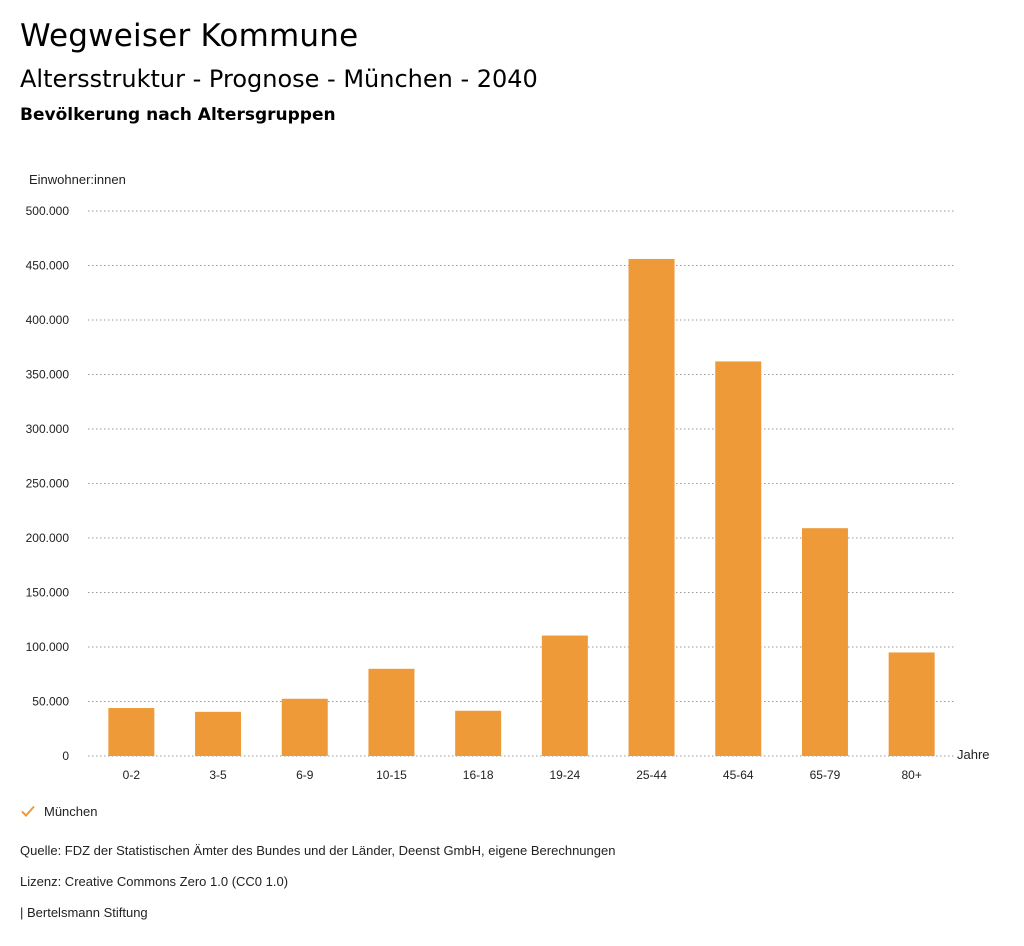  Describe the element at coordinates (911, 704) in the screenshot. I see `bar-80+` at that location.